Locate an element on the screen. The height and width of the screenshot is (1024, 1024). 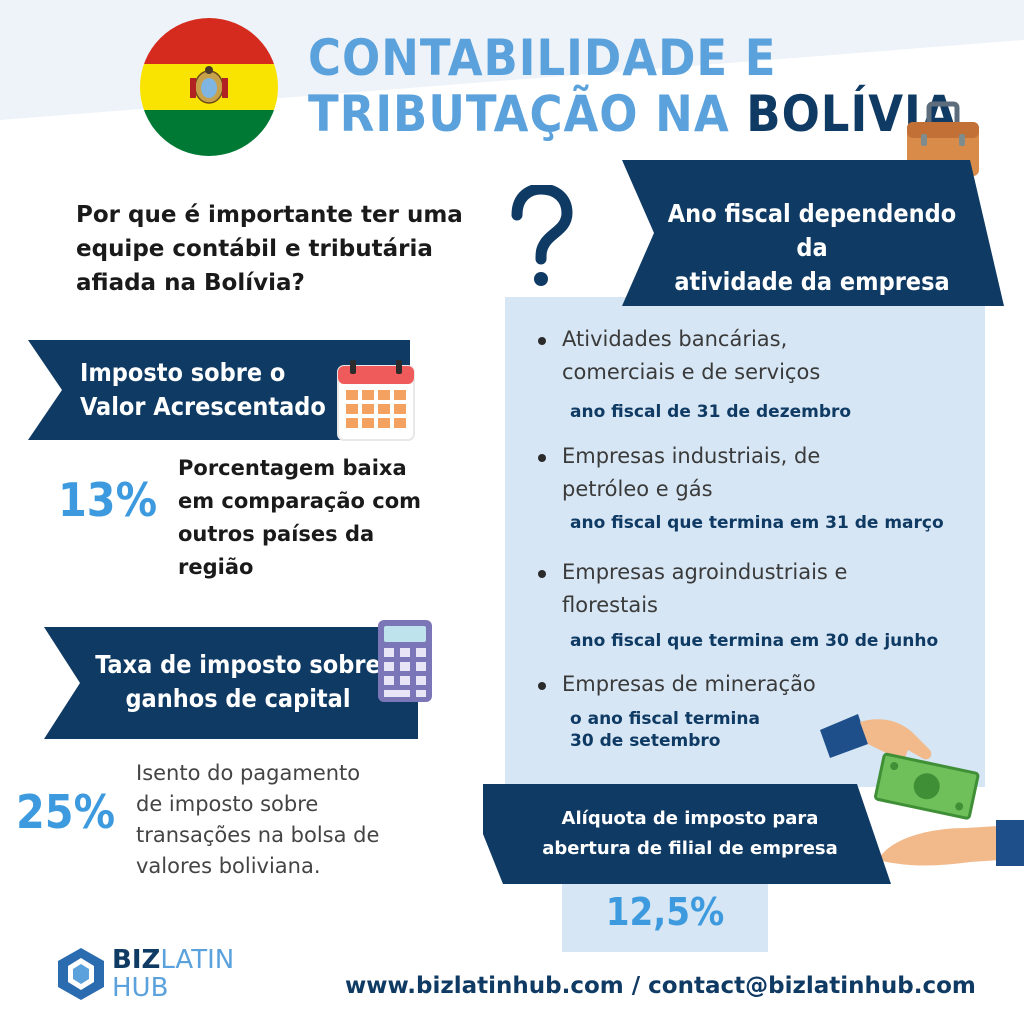
logo-wordmark-top: BIZLATIN is located at coordinates (173, 960).